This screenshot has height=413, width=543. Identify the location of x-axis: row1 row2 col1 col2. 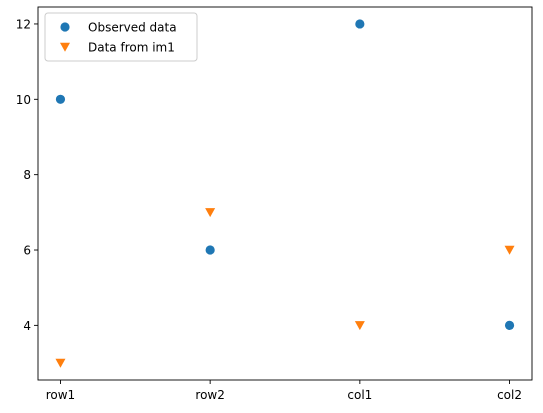
(284, 391).